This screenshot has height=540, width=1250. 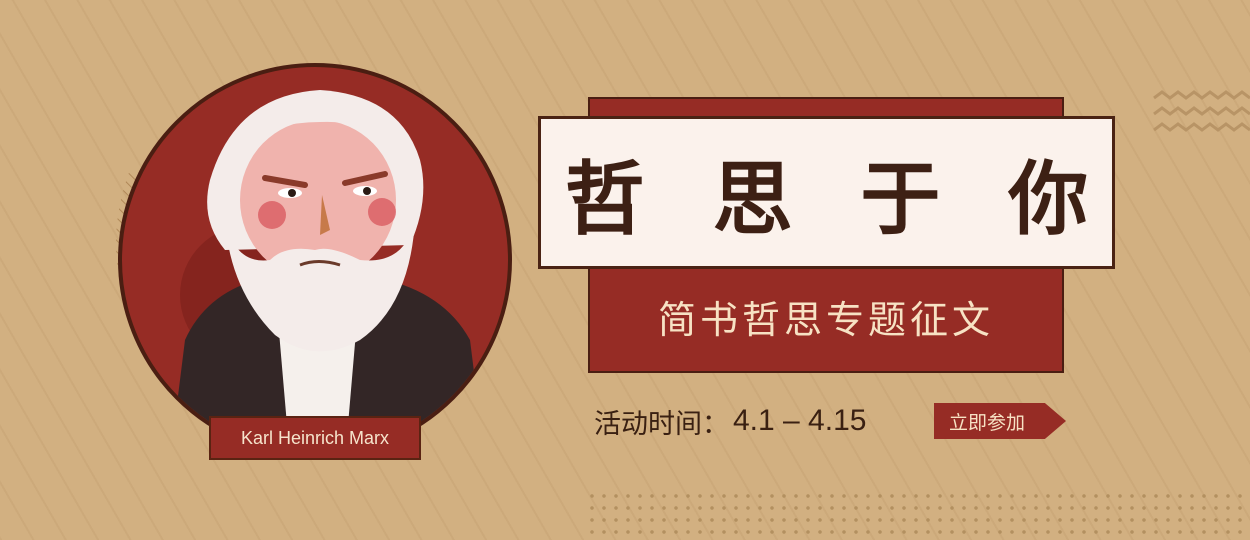 I want to click on event-time: 活动时间： 4.1 – 4.15, so click(x=730, y=421).